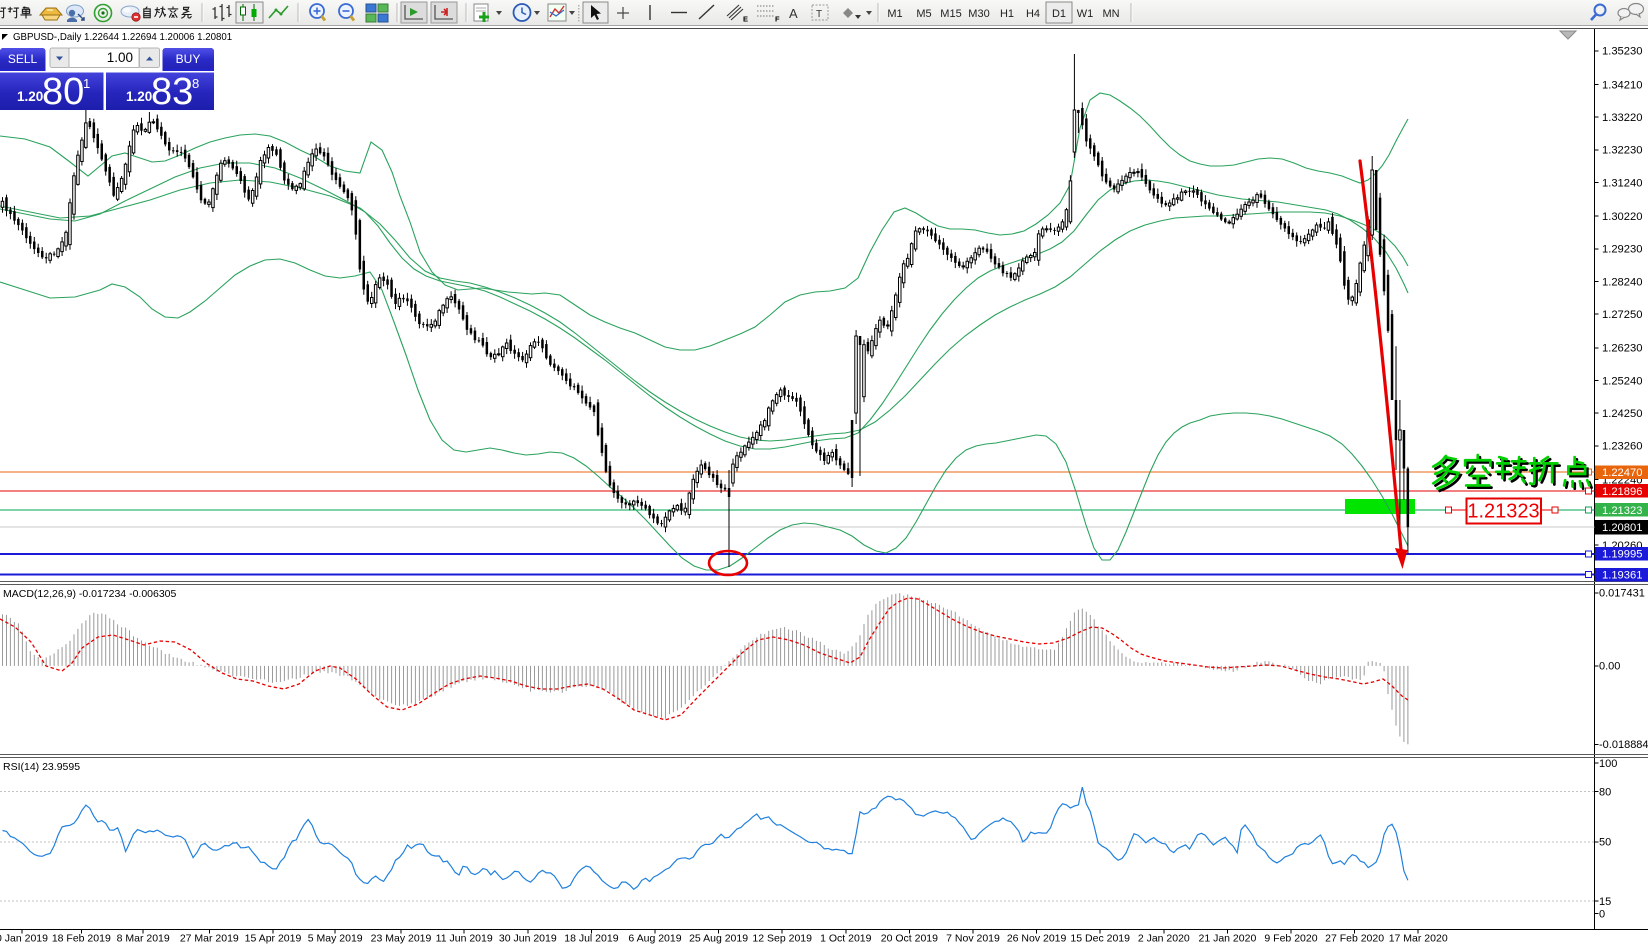  What do you see at coordinates (1622, 381) in the screenshot?
I see `svg-text: 1.25240` at bounding box center [1622, 381].